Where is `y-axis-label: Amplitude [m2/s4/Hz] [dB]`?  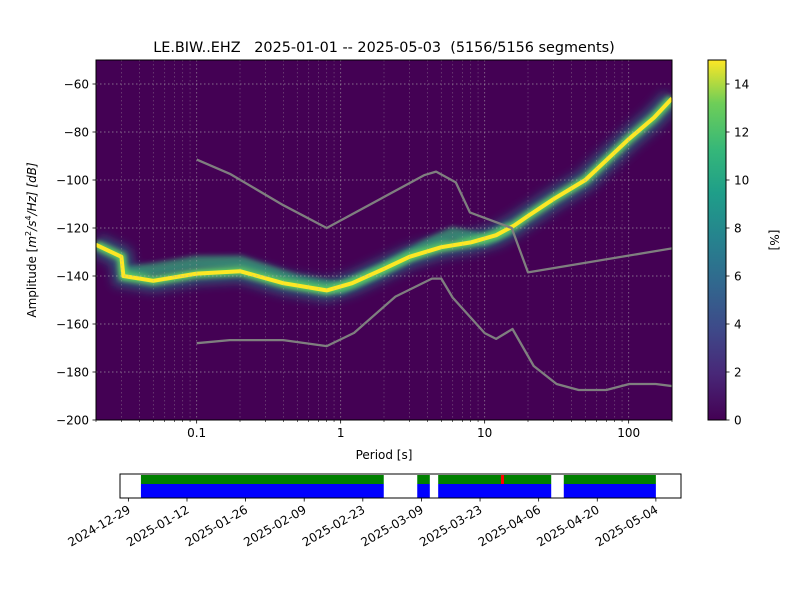 y-axis-label: Amplitude [m2/s4/Hz] [dB] is located at coordinates (31, 240).